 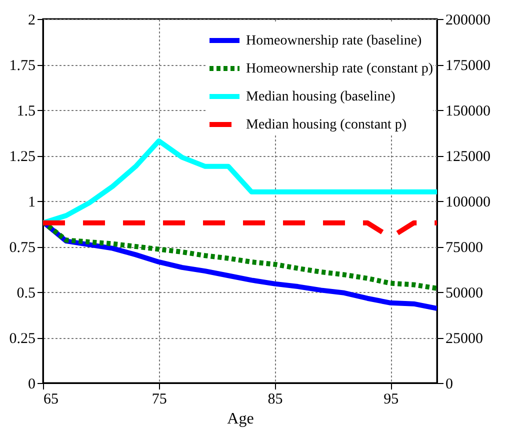 I want to click on x-tick-label: 75, so click(x=159, y=400).